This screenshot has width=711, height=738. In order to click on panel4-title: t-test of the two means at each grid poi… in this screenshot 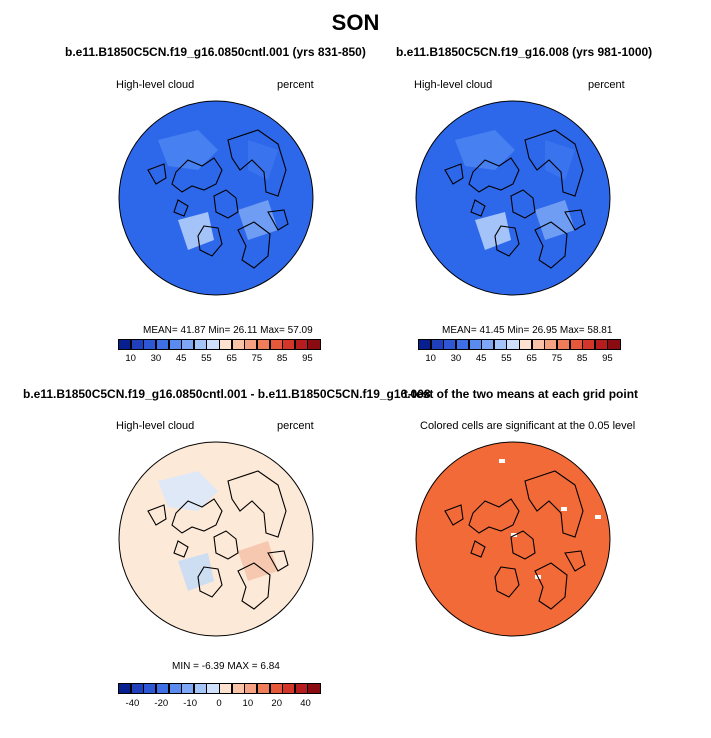, I will do `click(521, 394)`.